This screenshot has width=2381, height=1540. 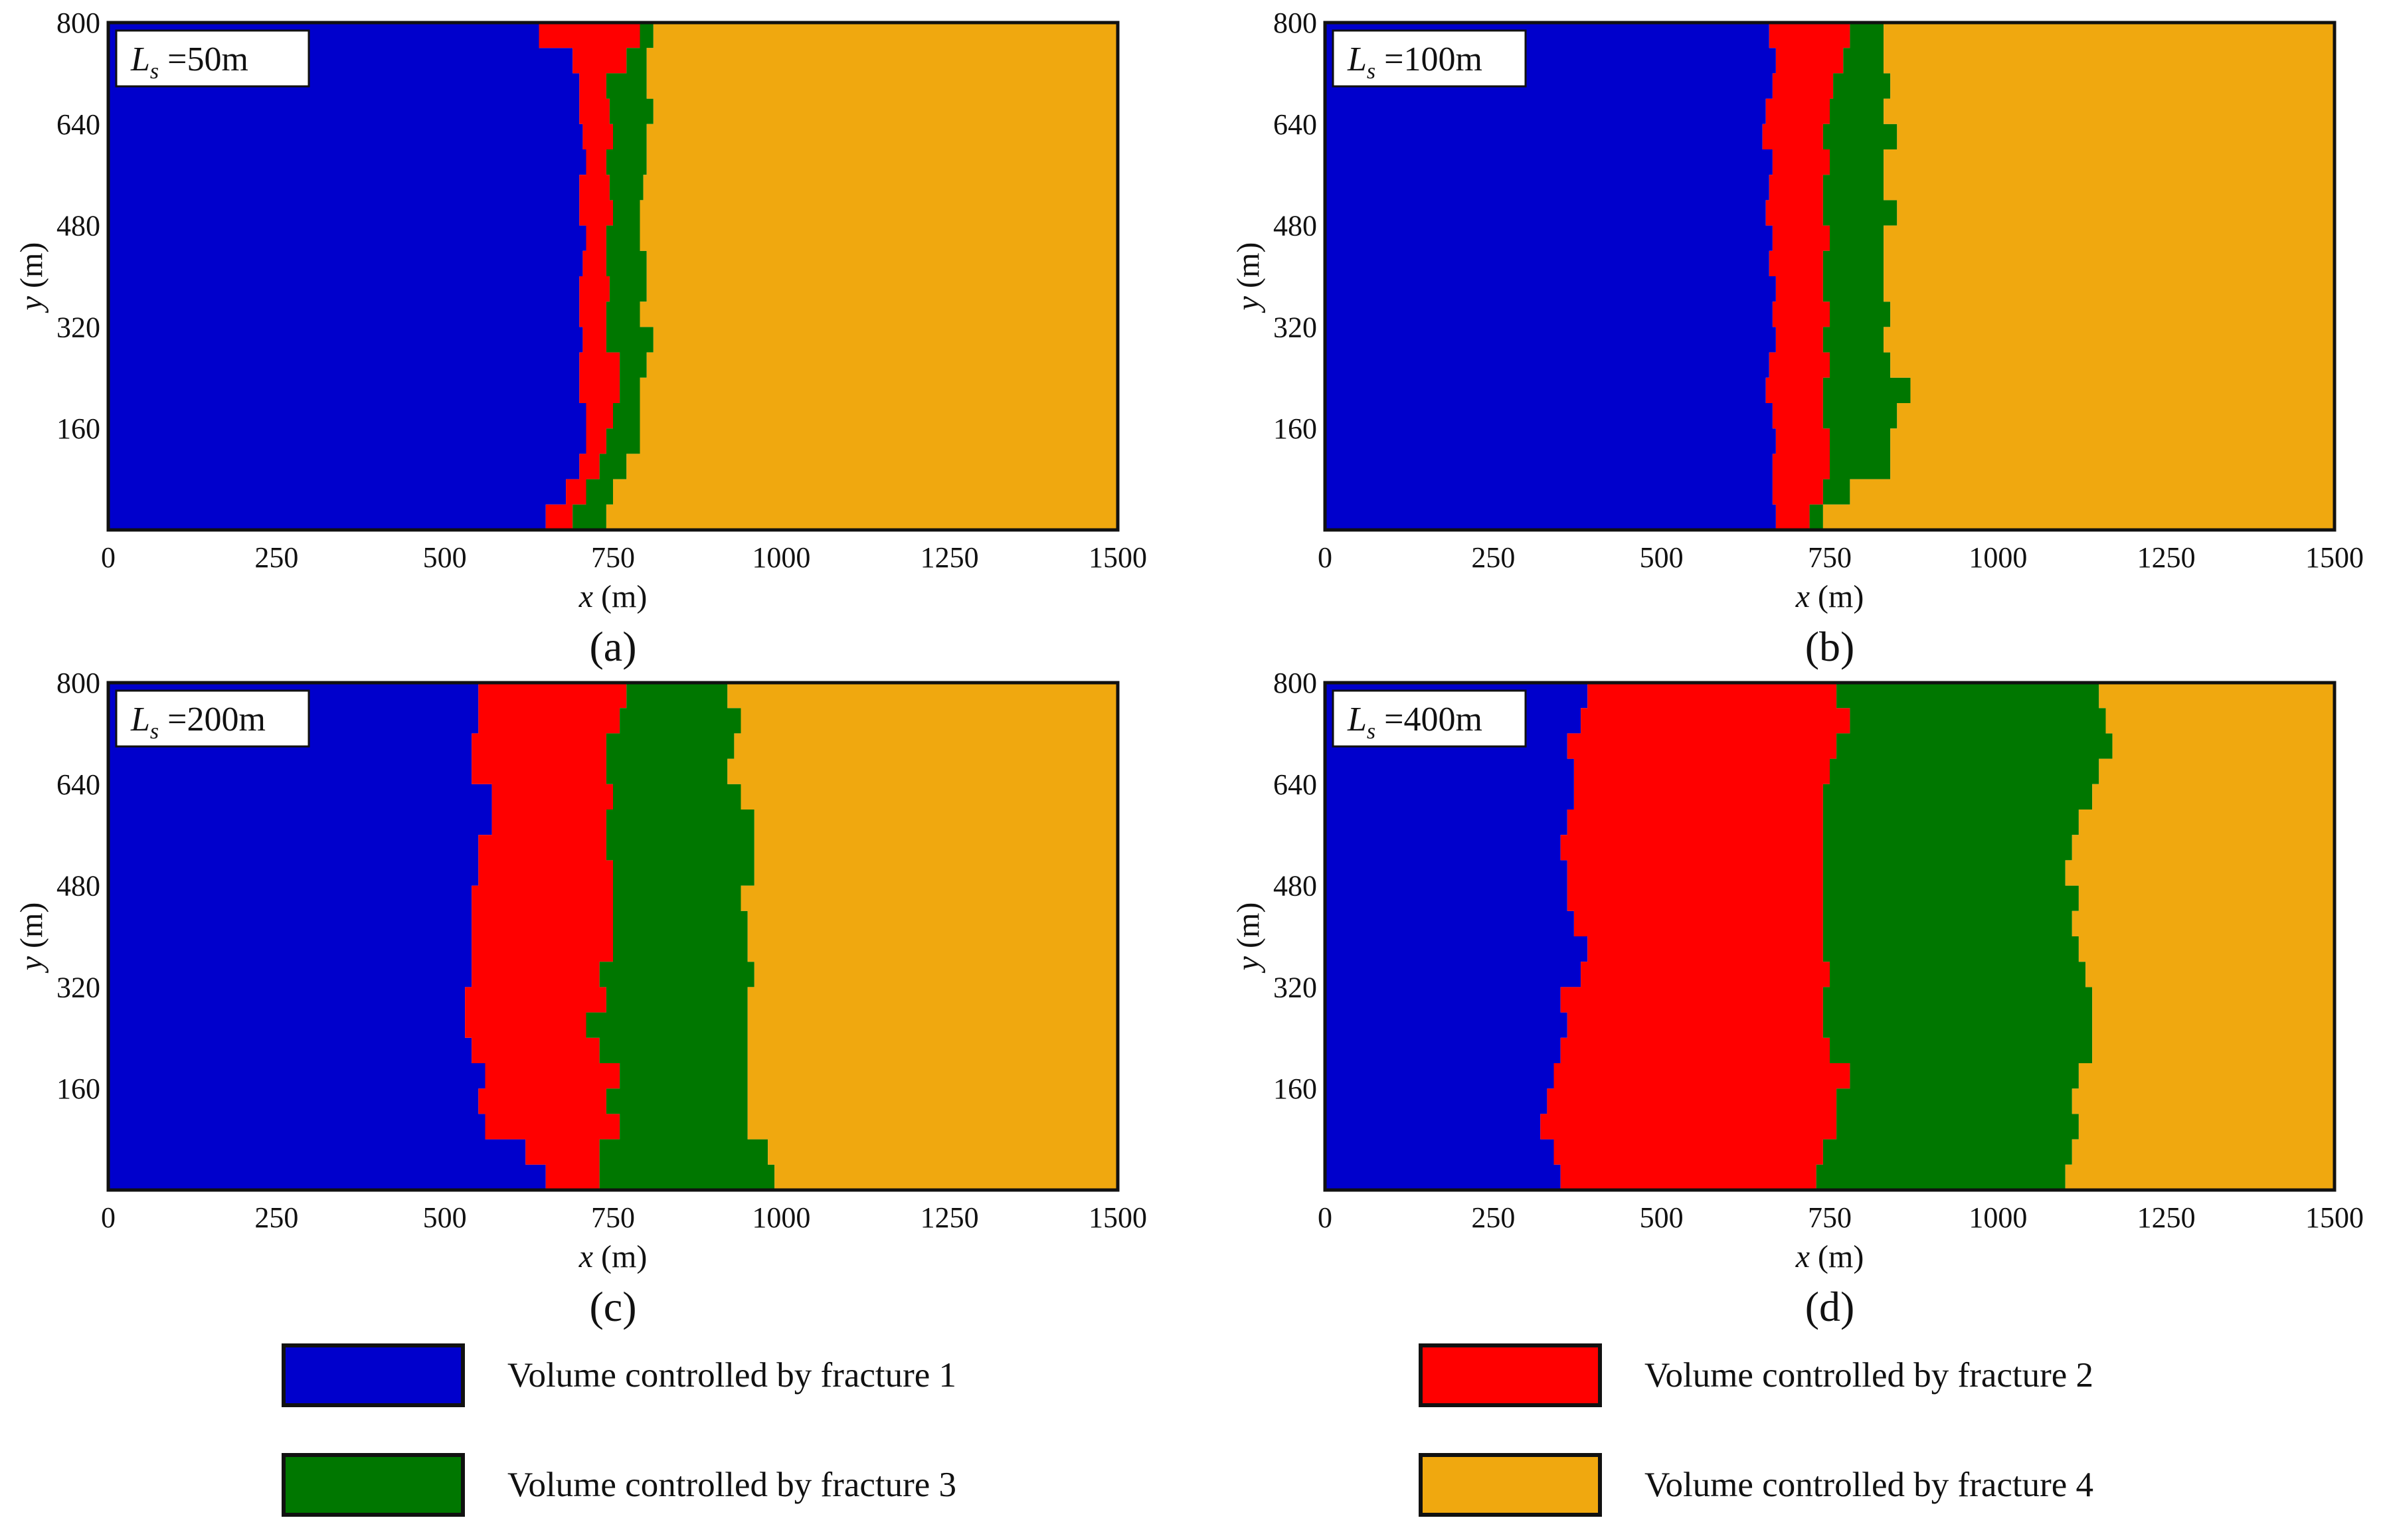 What do you see at coordinates (612, 646) in the screenshot?
I see `panel-label: (a)` at bounding box center [612, 646].